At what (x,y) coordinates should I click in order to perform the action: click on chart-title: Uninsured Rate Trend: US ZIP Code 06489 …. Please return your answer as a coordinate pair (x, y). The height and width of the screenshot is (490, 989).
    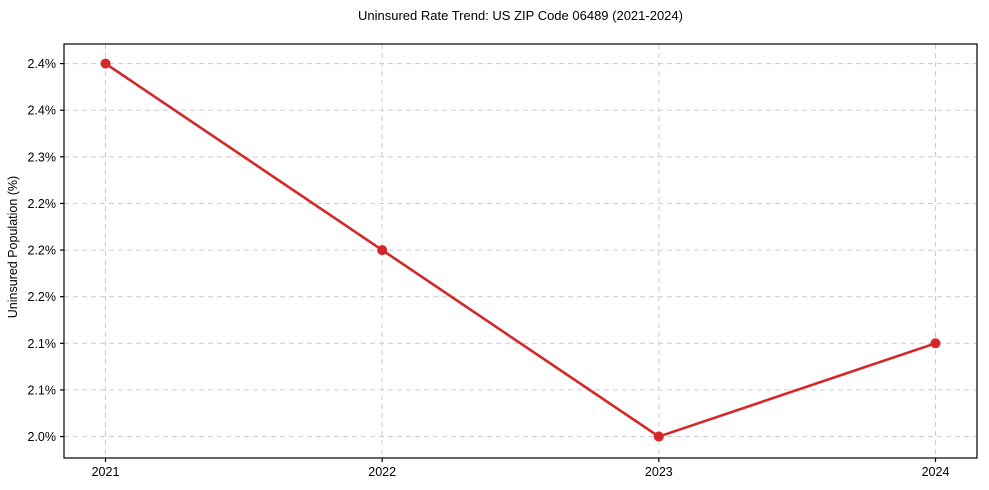
    Looking at the image, I should click on (520, 15).